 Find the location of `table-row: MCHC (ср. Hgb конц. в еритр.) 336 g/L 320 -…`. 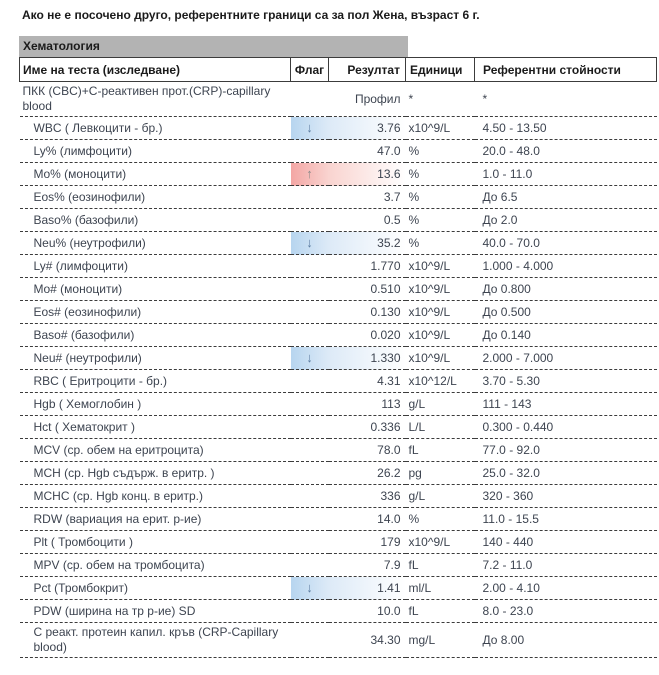

table-row: MCHC (ср. Hgb конц. в еритр.) 336 g/L 320 -… is located at coordinates (338, 496).